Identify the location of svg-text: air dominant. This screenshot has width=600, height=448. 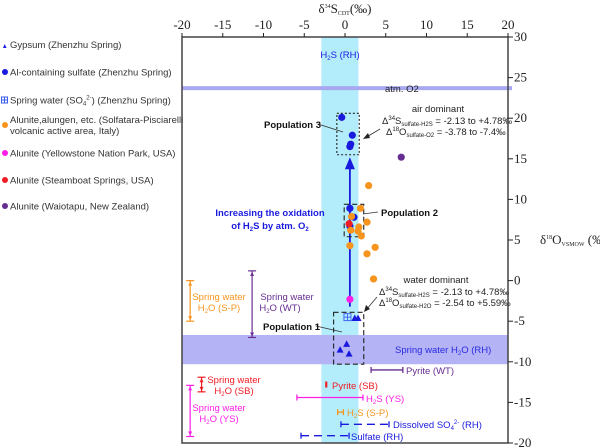
(438, 109).